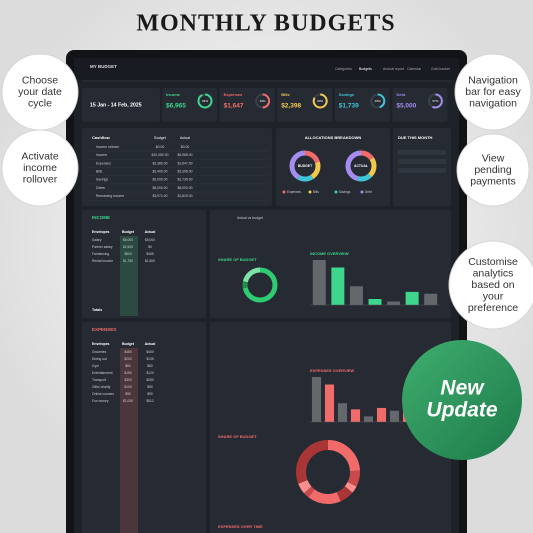 This screenshot has height=533, width=533. What do you see at coordinates (128, 373) in the screenshot?
I see `label: $150` at bounding box center [128, 373].